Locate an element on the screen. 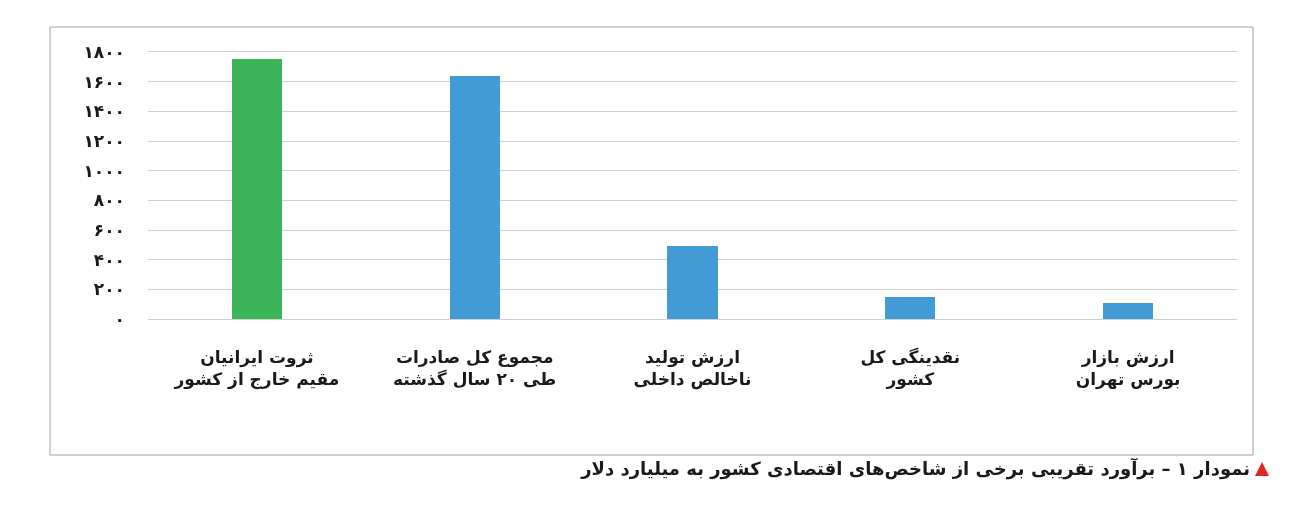 The height and width of the screenshot is (510, 1305). y-tick-label: ۶۰۰ is located at coordinates (109, 229).